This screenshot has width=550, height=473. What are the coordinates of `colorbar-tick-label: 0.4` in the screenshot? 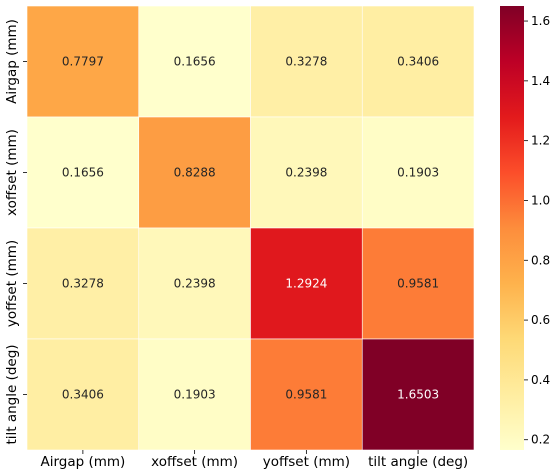 It's located at (540, 380).